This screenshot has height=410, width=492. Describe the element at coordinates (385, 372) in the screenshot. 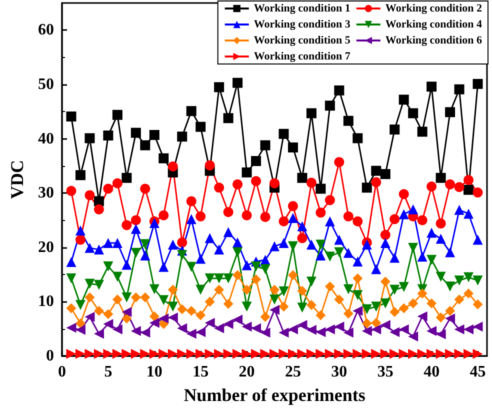

I see `x-tick-label: 35` at that location.